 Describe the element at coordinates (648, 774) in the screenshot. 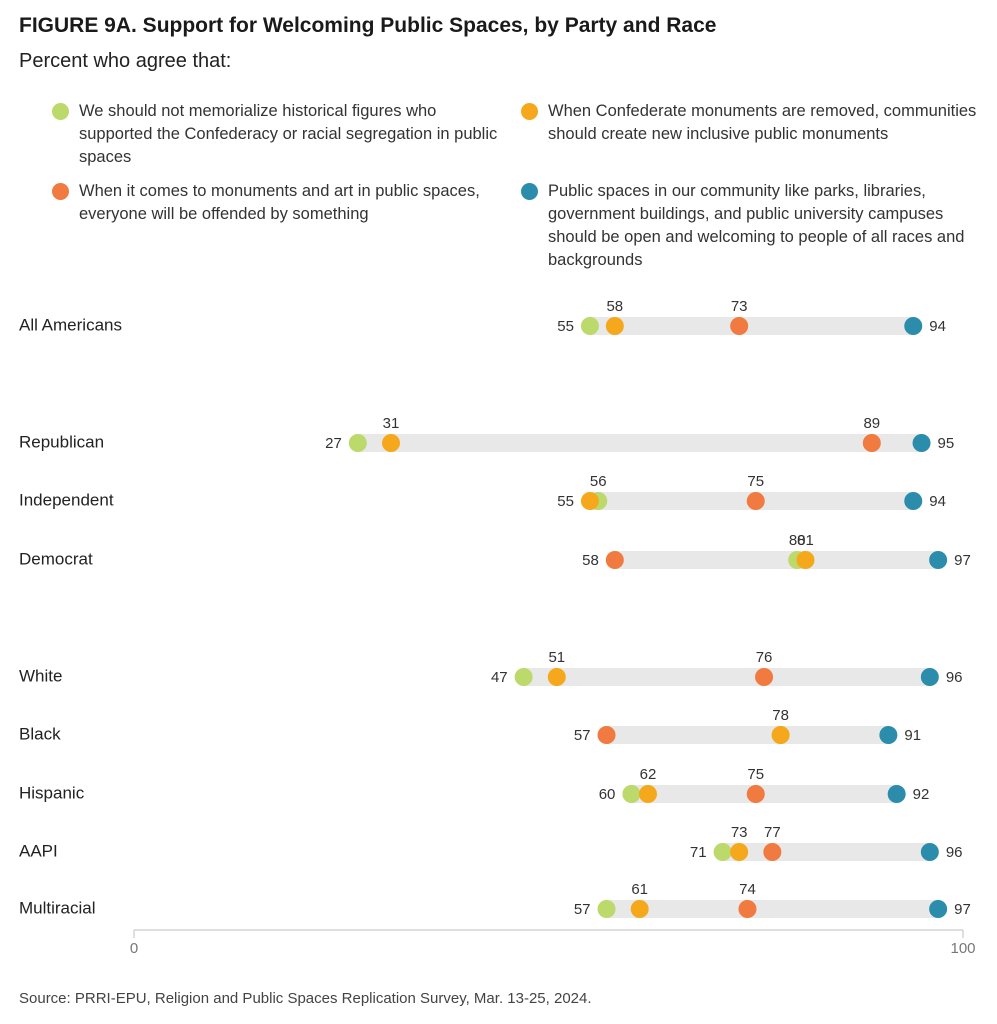

I see `data-label: 62` at that location.